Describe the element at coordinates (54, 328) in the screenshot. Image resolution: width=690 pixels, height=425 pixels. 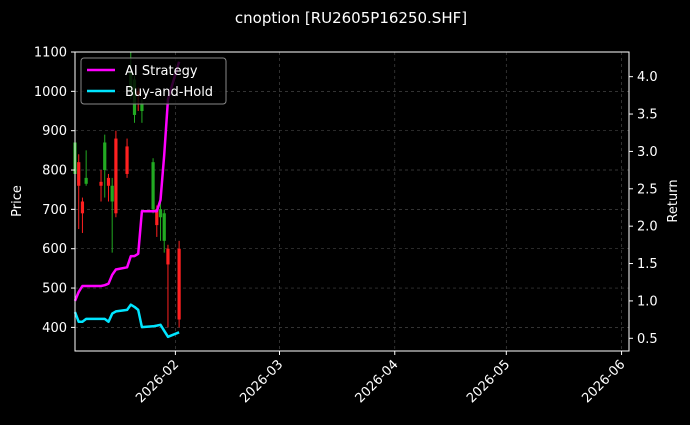
I see `y-left-tick-label: 400` at that location.